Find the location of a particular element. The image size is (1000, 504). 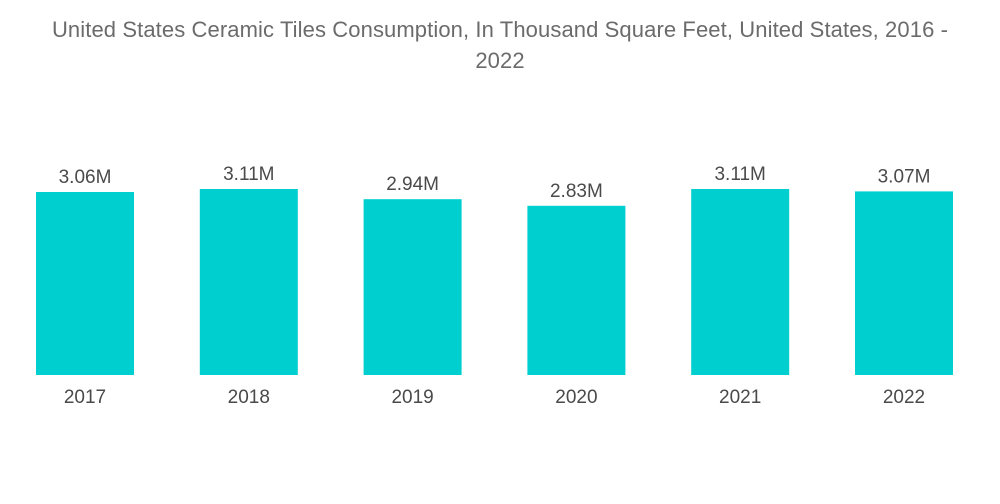

x-tick-label-2020: 2020 is located at coordinates (576, 397).